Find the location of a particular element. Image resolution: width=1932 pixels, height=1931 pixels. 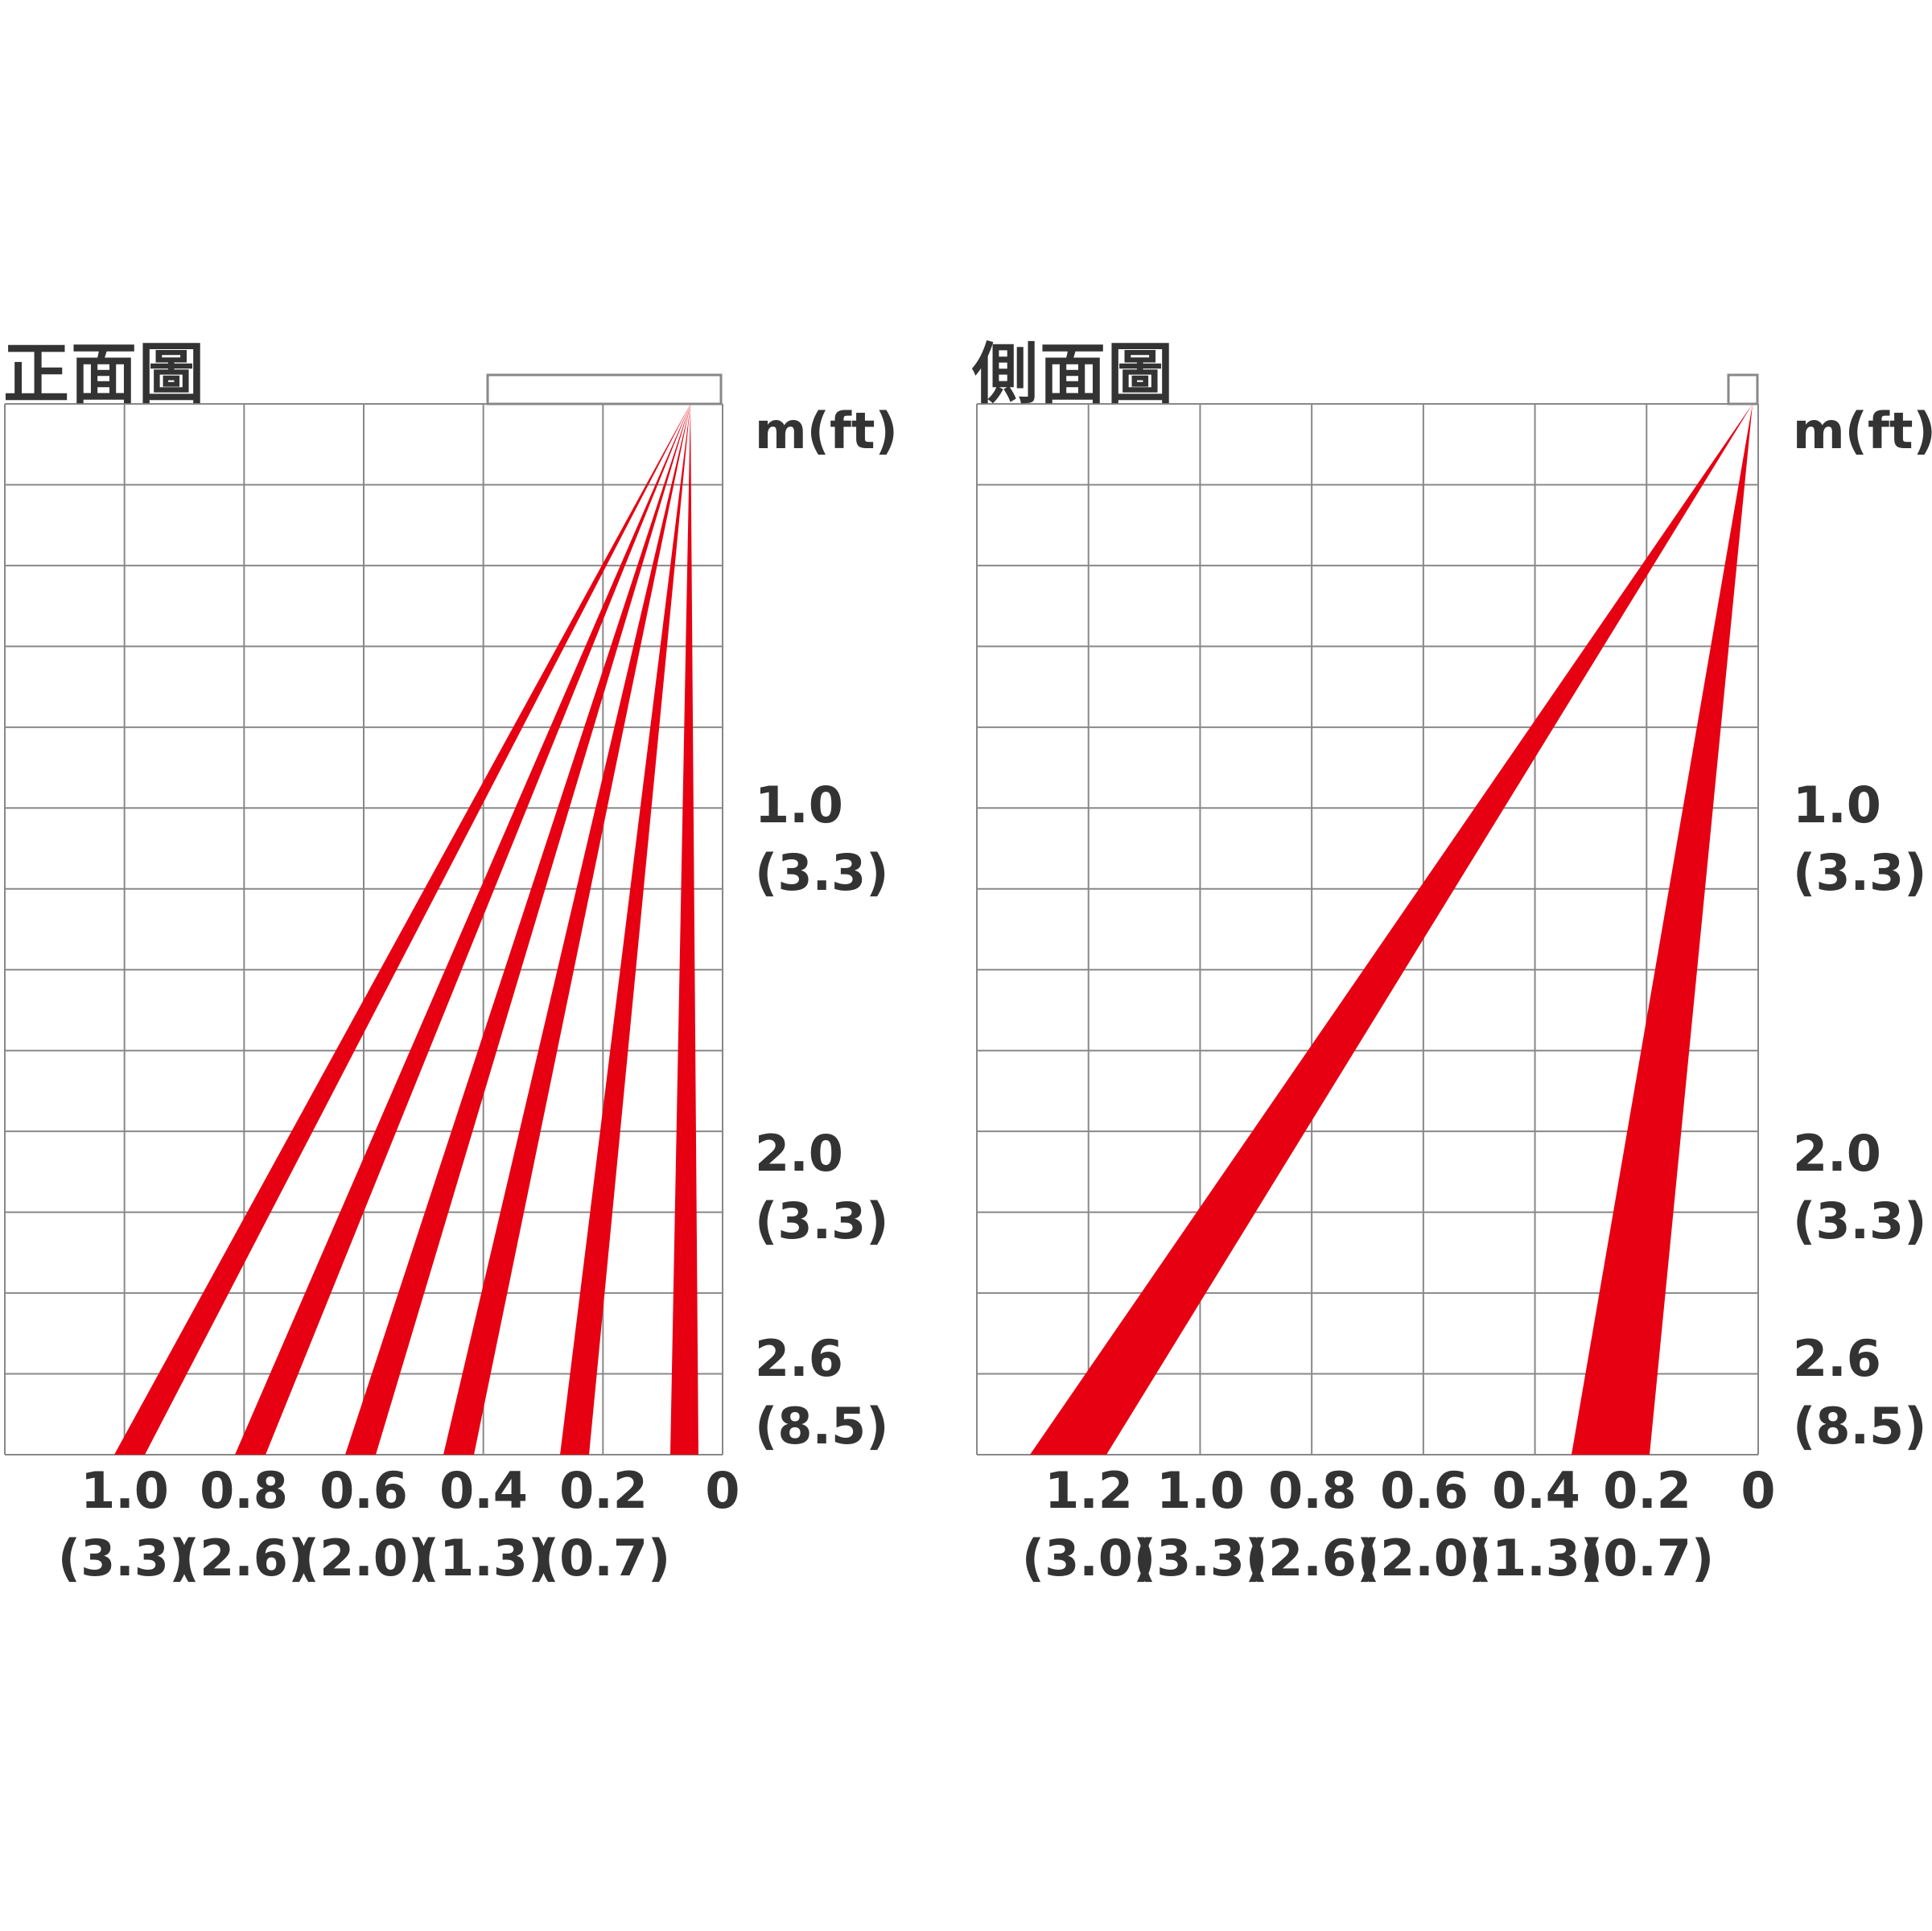

side-bottom-label-sub: (2.6) is located at coordinates (1312, 1558).